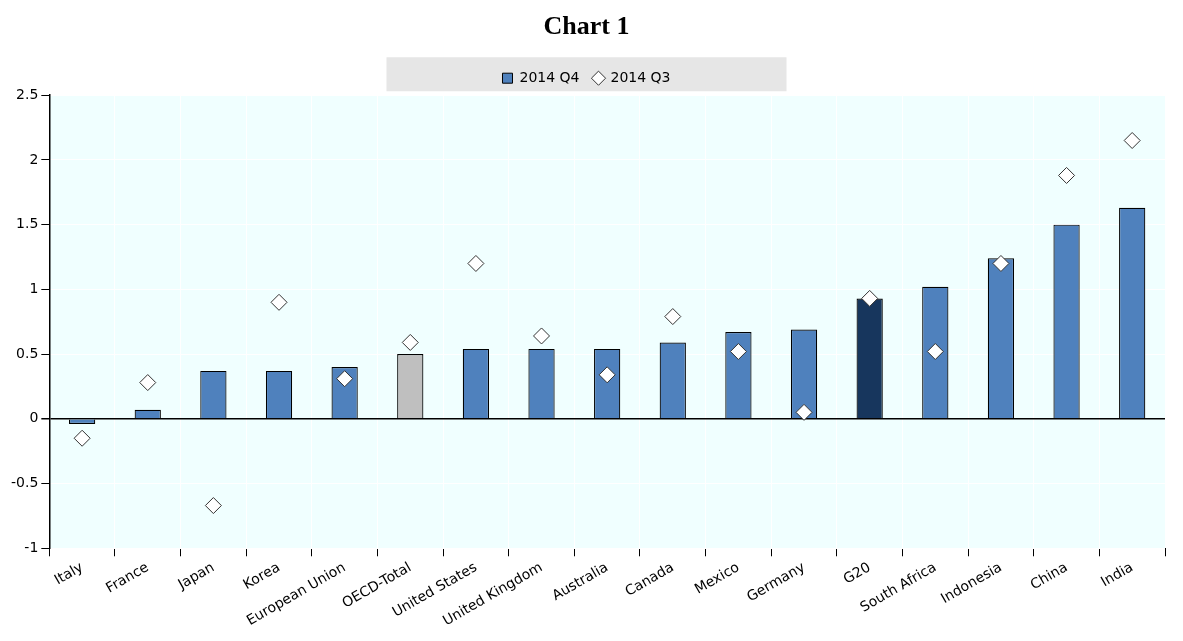  Describe the element at coordinates (856, 572) in the screenshot. I see `x-tick-label: G20` at that location.